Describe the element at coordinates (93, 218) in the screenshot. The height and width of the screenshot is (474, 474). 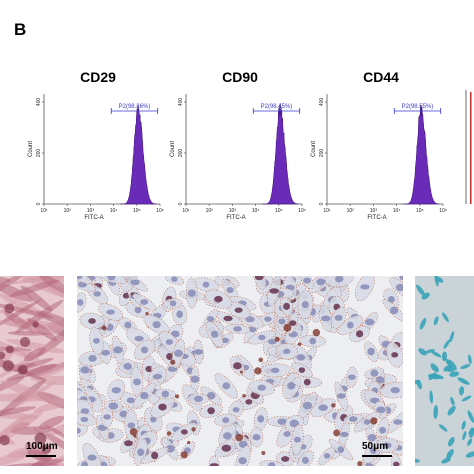
I see `x-axis-label: FITC-A` at that location.